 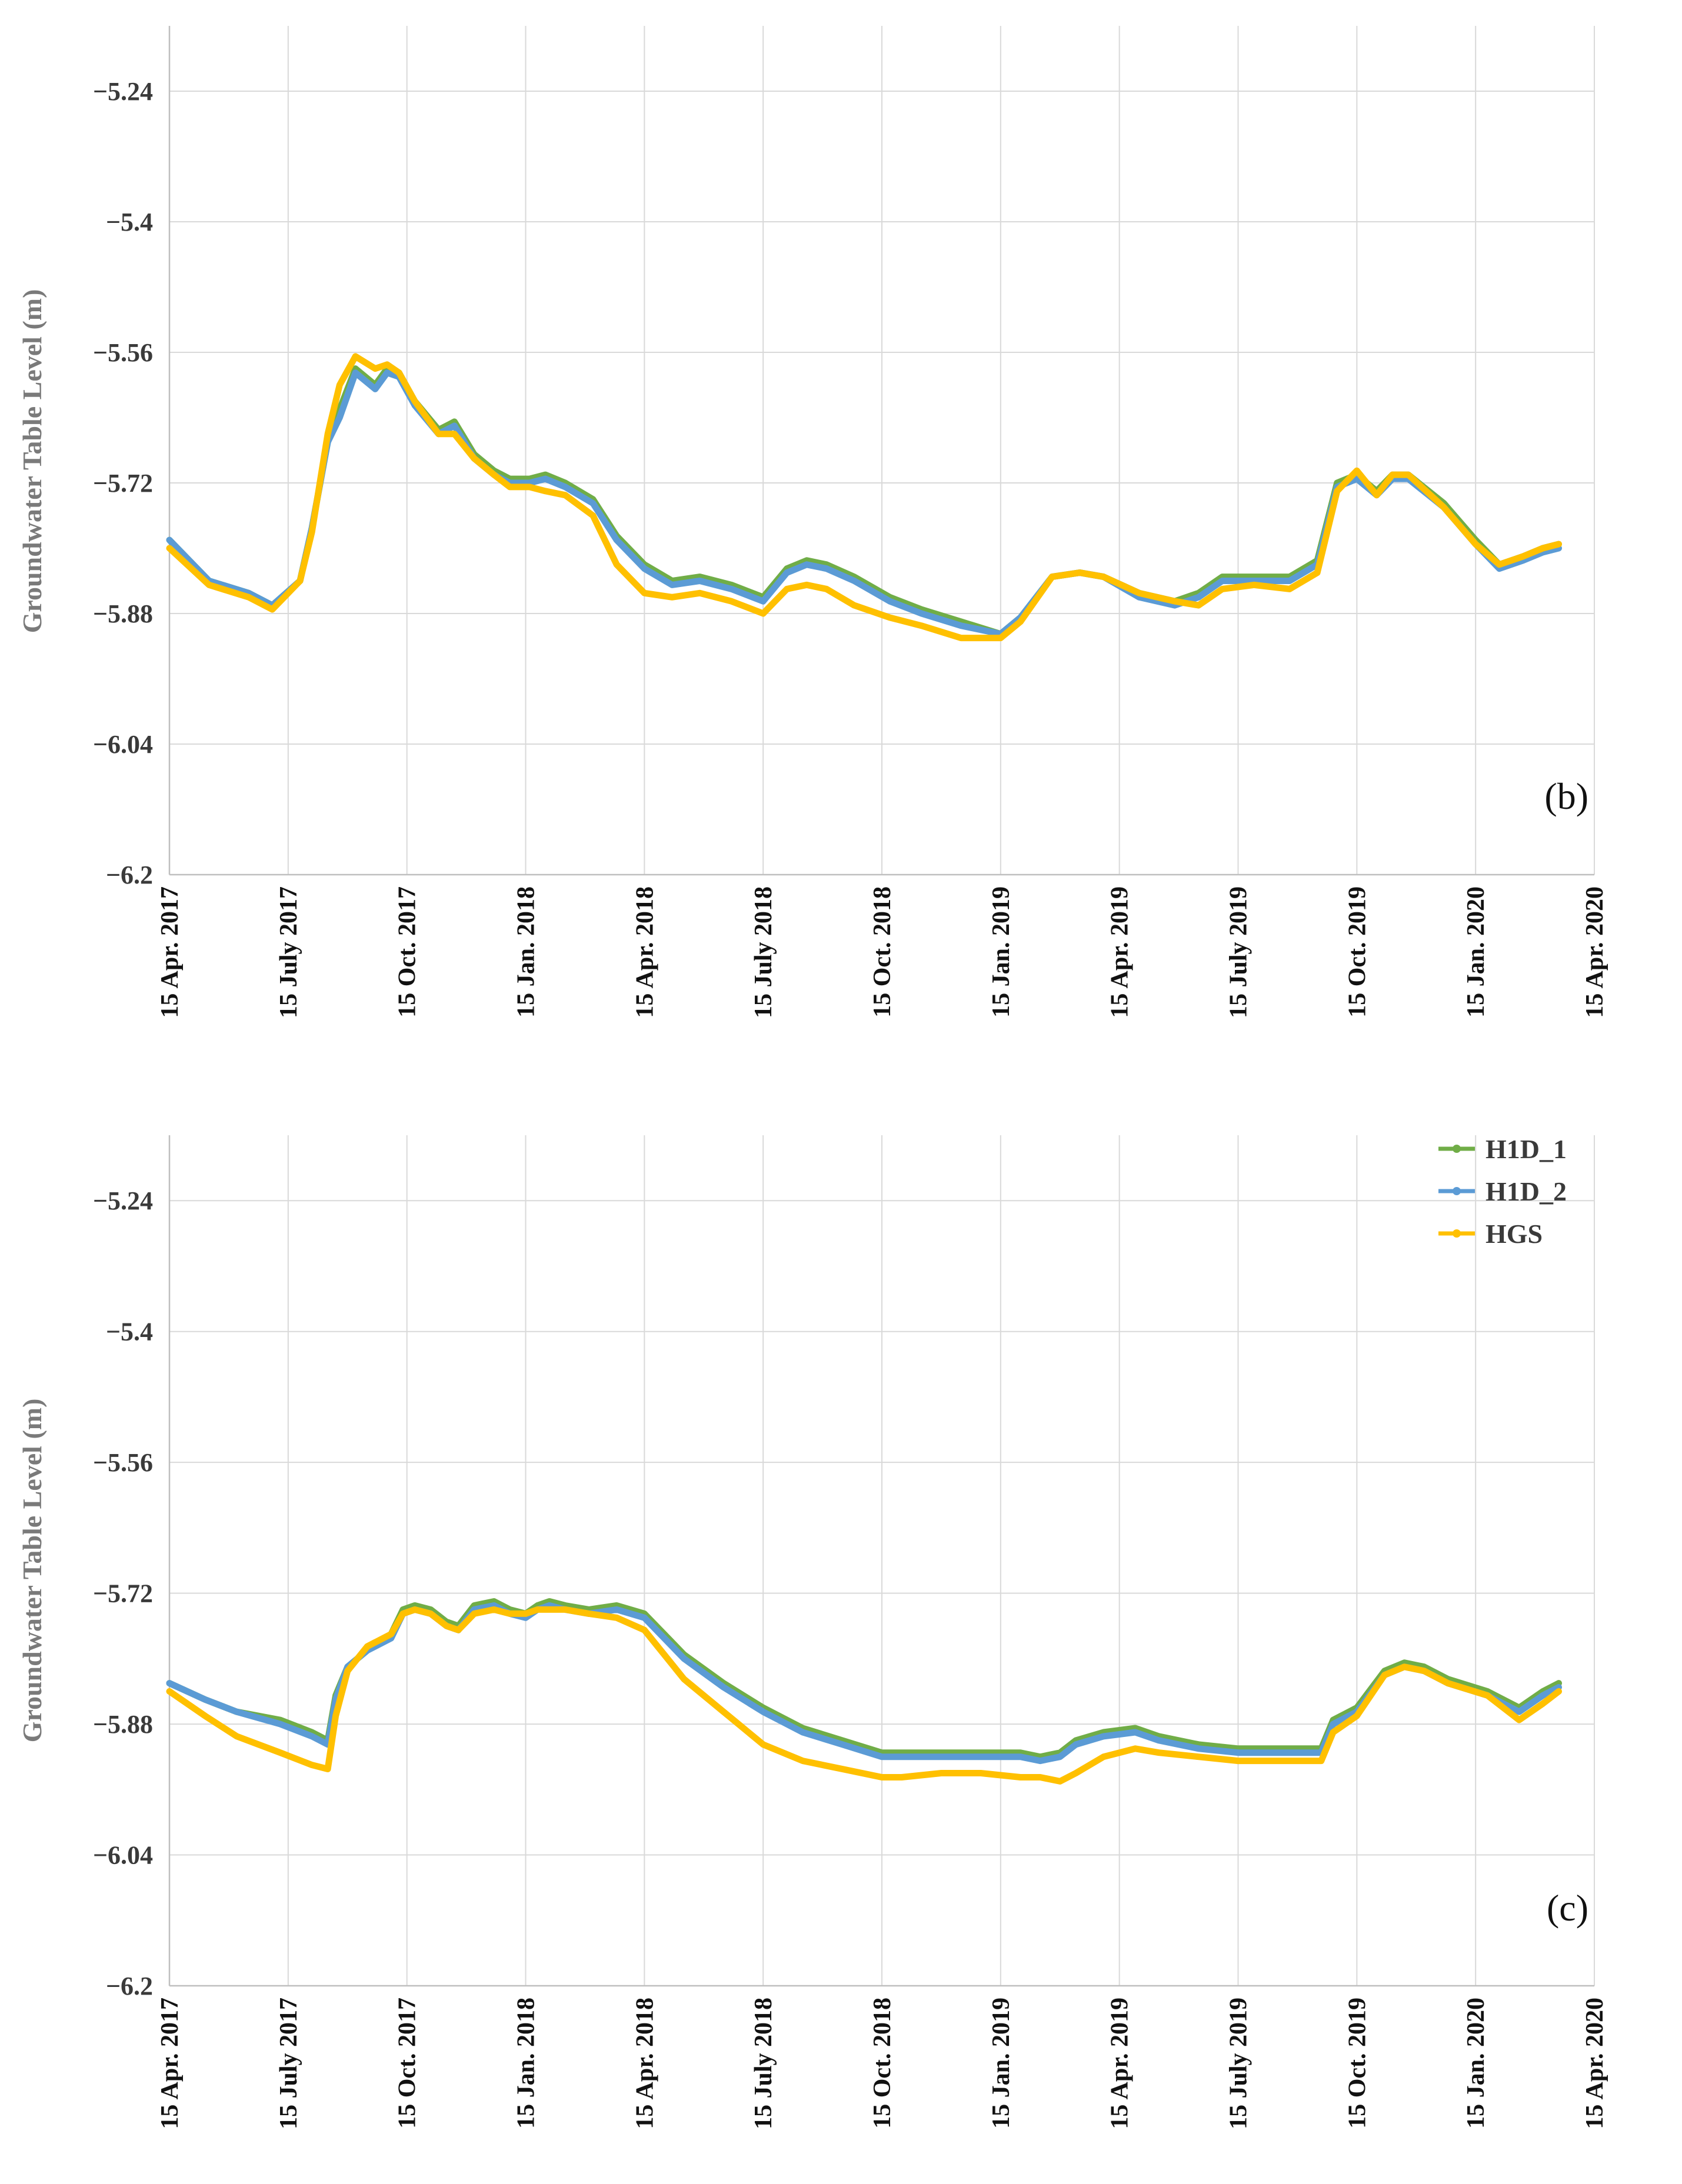 I want to click on legend-label-hgs: HGS, so click(x=1514, y=1234).